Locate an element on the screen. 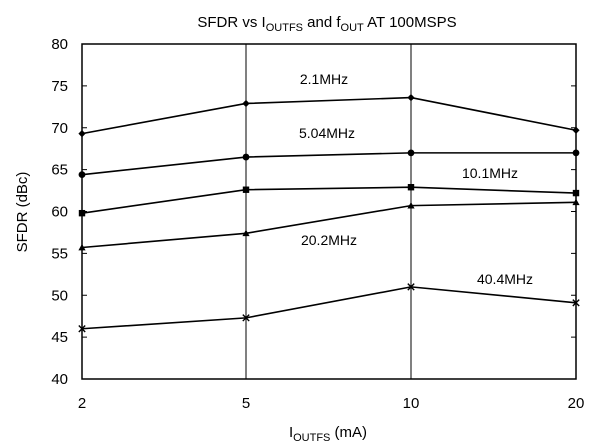 The image size is (601, 445). series-label: 2.1MHz is located at coordinates (324, 79).